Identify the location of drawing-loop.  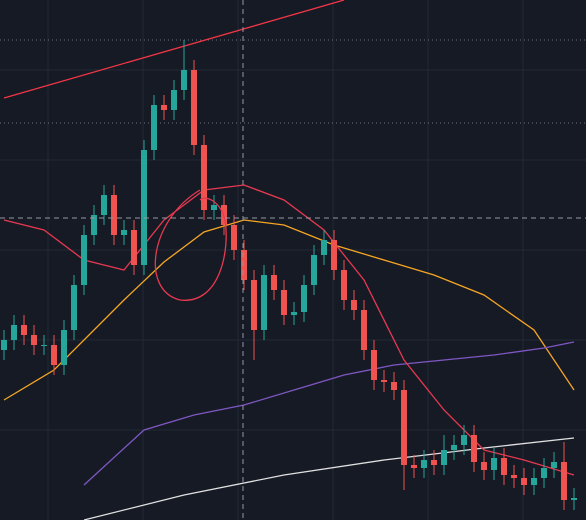
(190, 245).